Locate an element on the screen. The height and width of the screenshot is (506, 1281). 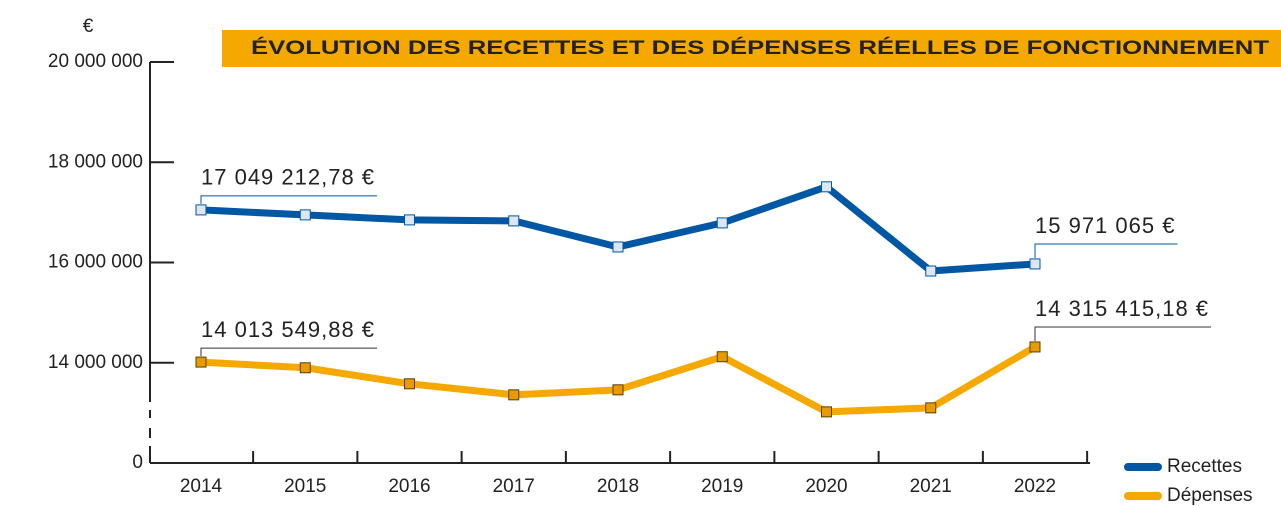
data-label: 15 971 065 € is located at coordinates (1105, 225).